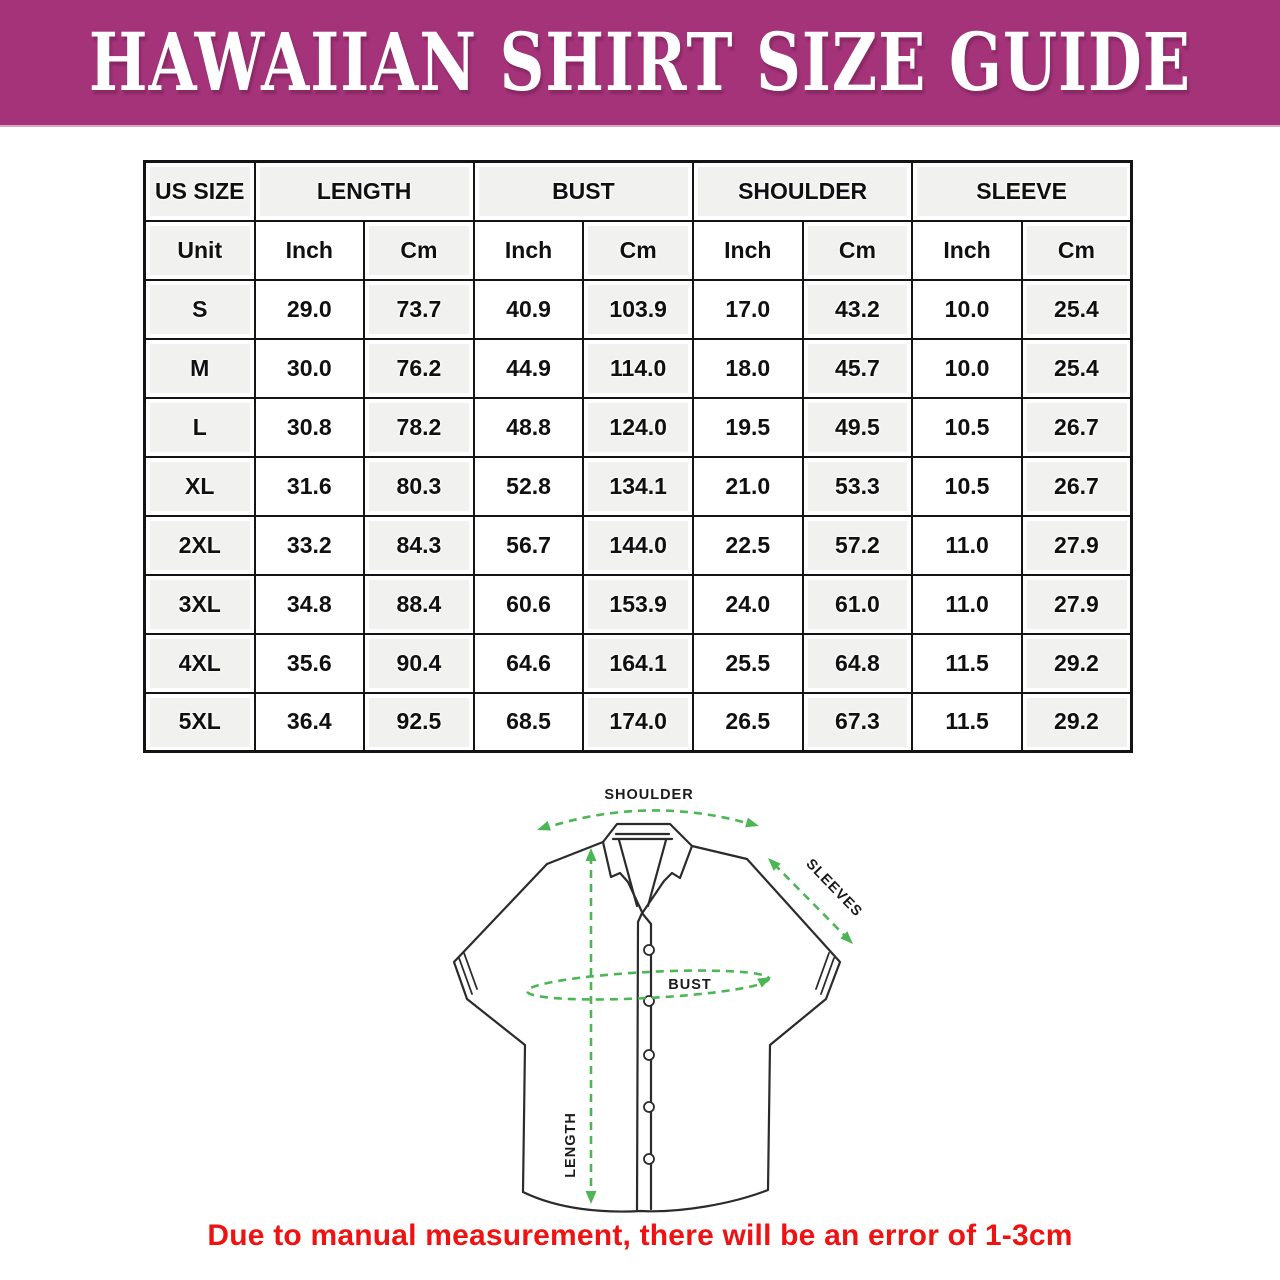 The width and height of the screenshot is (1280, 1280). I want to click on size-row-s: S 29.0 73.7 40.9 103.9 17.0 43.2 10.0 25.4, so click(638, 309).